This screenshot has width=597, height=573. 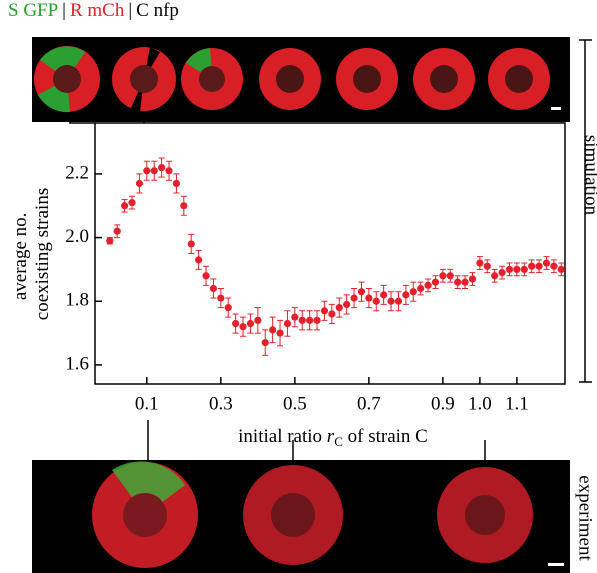 What do you see at coordinates (221, 403) in the screenshot?
I see `x-tick-label: 0.3` at bounding box center [221, 403].